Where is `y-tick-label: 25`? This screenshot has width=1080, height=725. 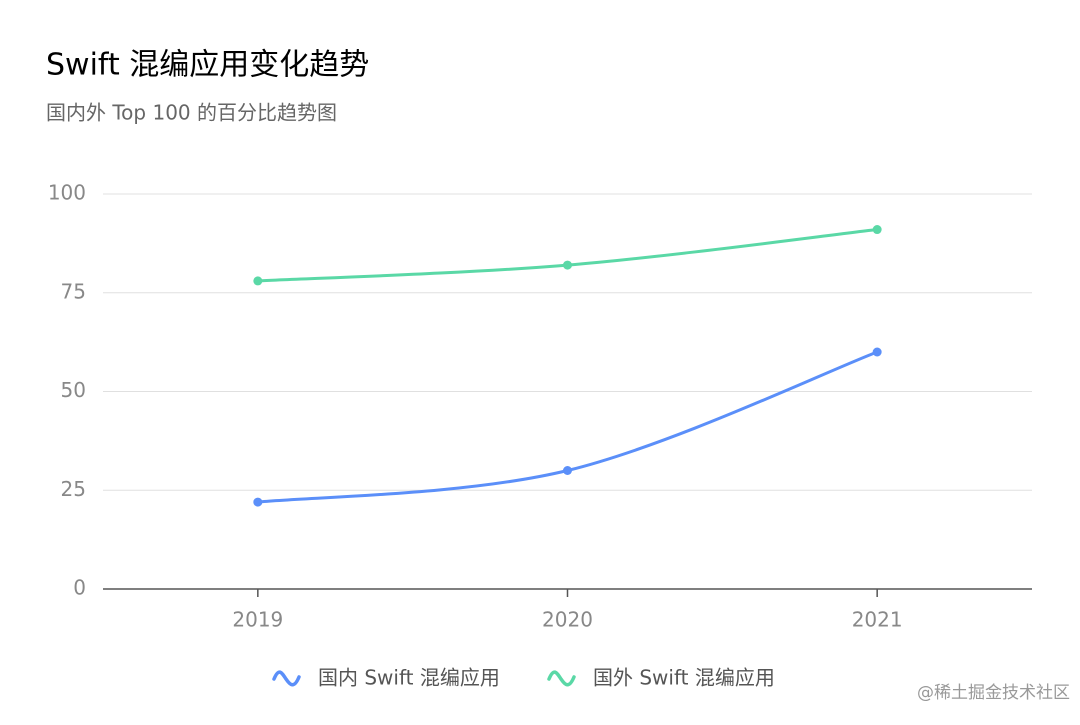 y-tick-label: 25 is located at coordinates (73, 489).